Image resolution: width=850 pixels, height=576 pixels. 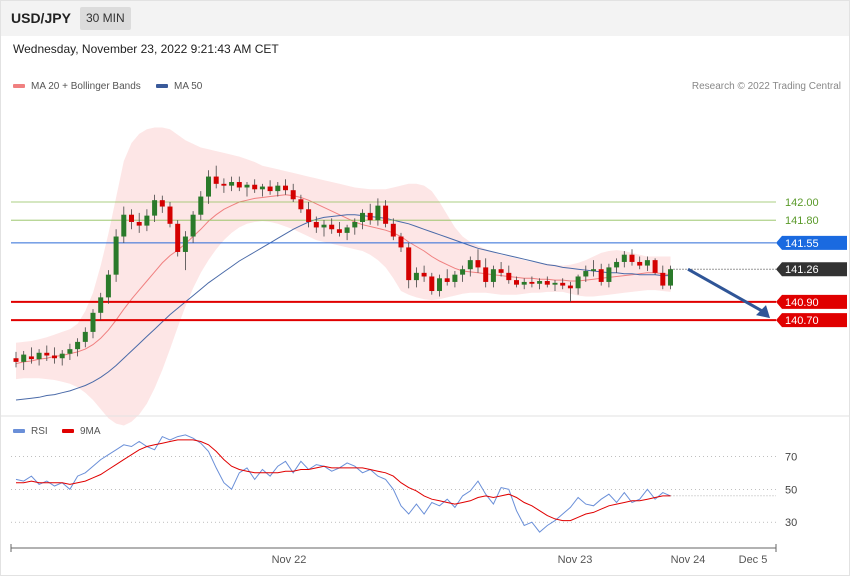 I want to click on credit-text: Research © 2022 Trading Central, so click(x=766, y=86).